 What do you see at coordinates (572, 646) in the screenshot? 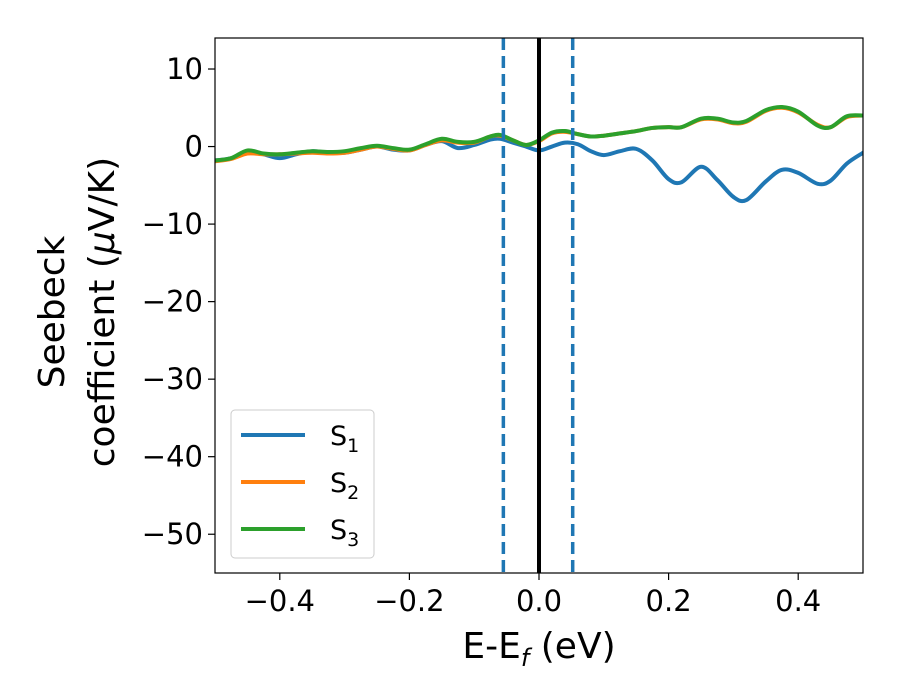
I see `x-axis-title-unit: (eV)` at bounding box center [572, 646].